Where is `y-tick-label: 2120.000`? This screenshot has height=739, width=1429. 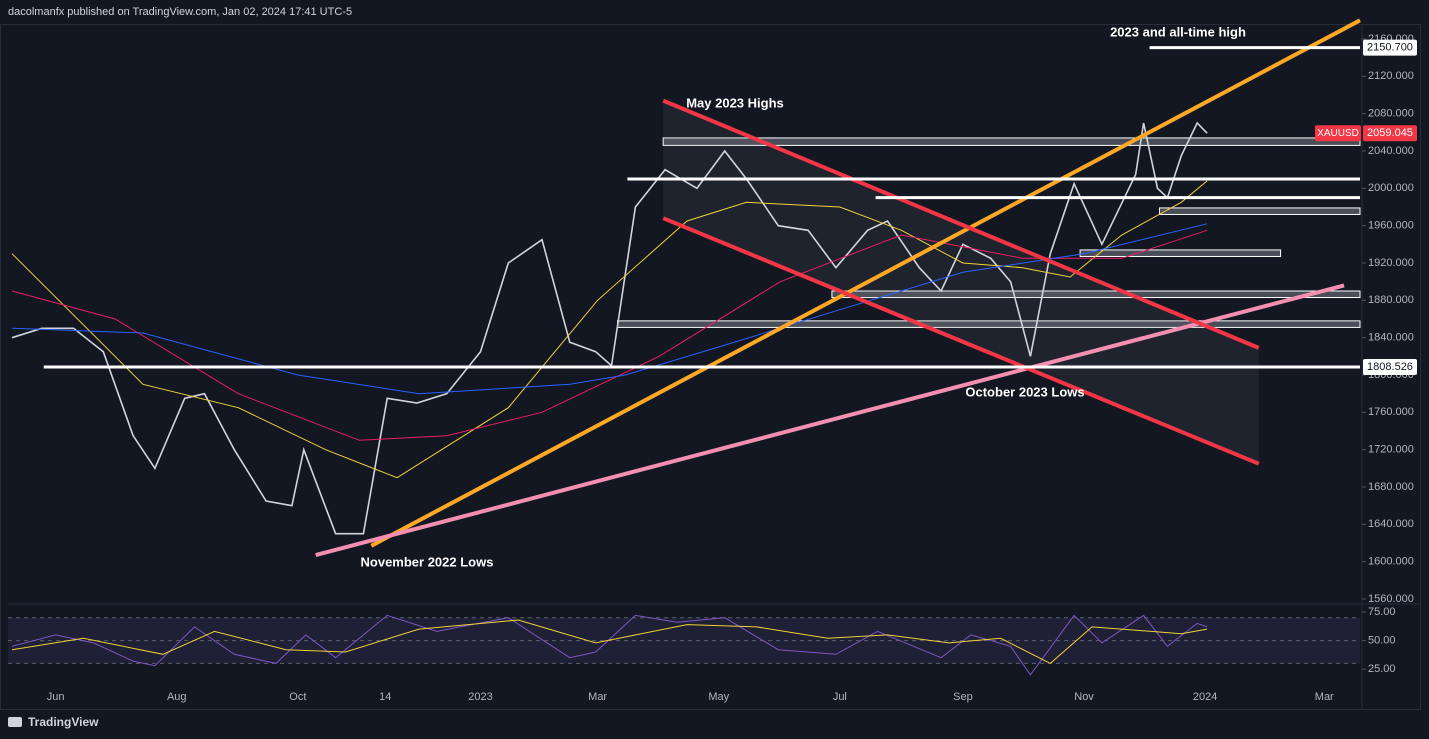 y-tick-label: 2120.000 is located at coordinates (1391, 76).